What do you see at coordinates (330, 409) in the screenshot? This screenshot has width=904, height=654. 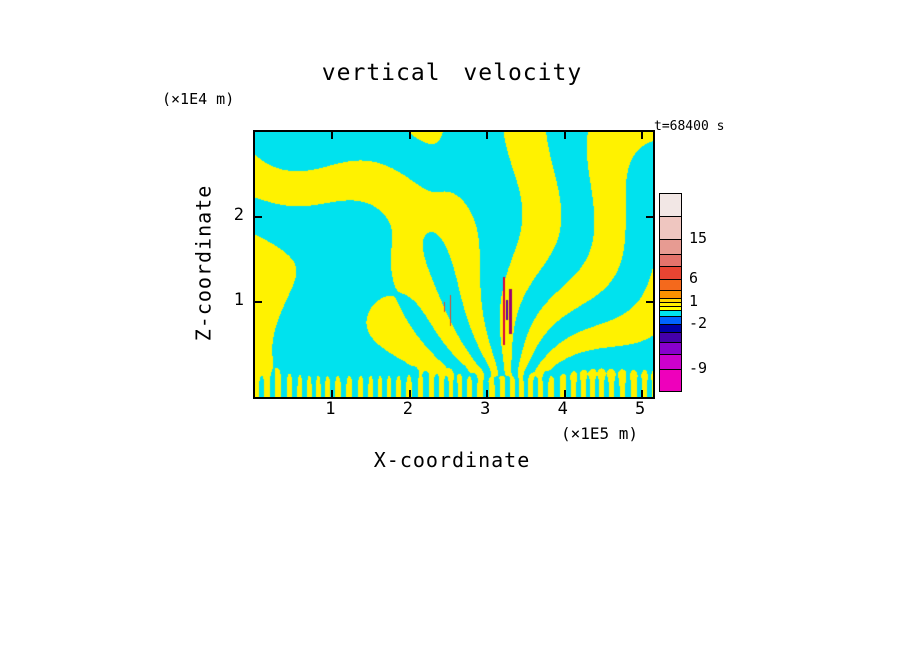 I see `x-tick-label: 1` at bounding box center [330, 409].